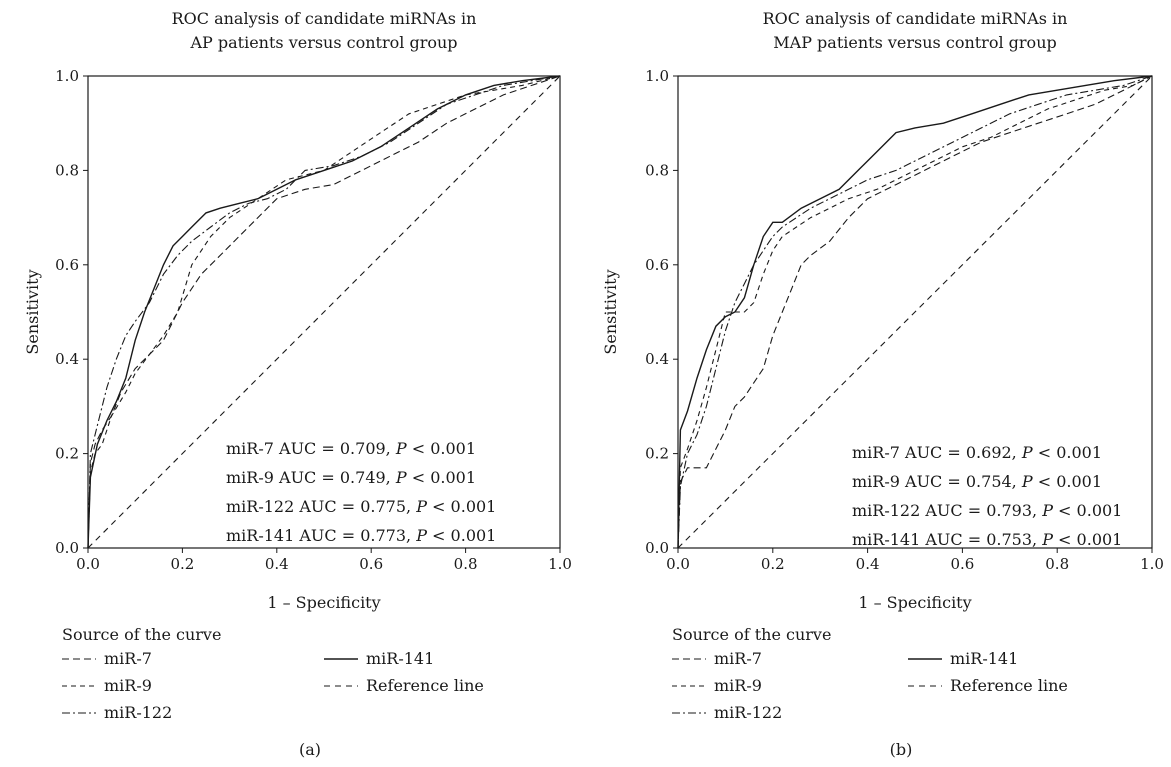  I want to click on auc-annotation: miR-141 AUC = 0.773, P < 0.001, so click(361, 535).